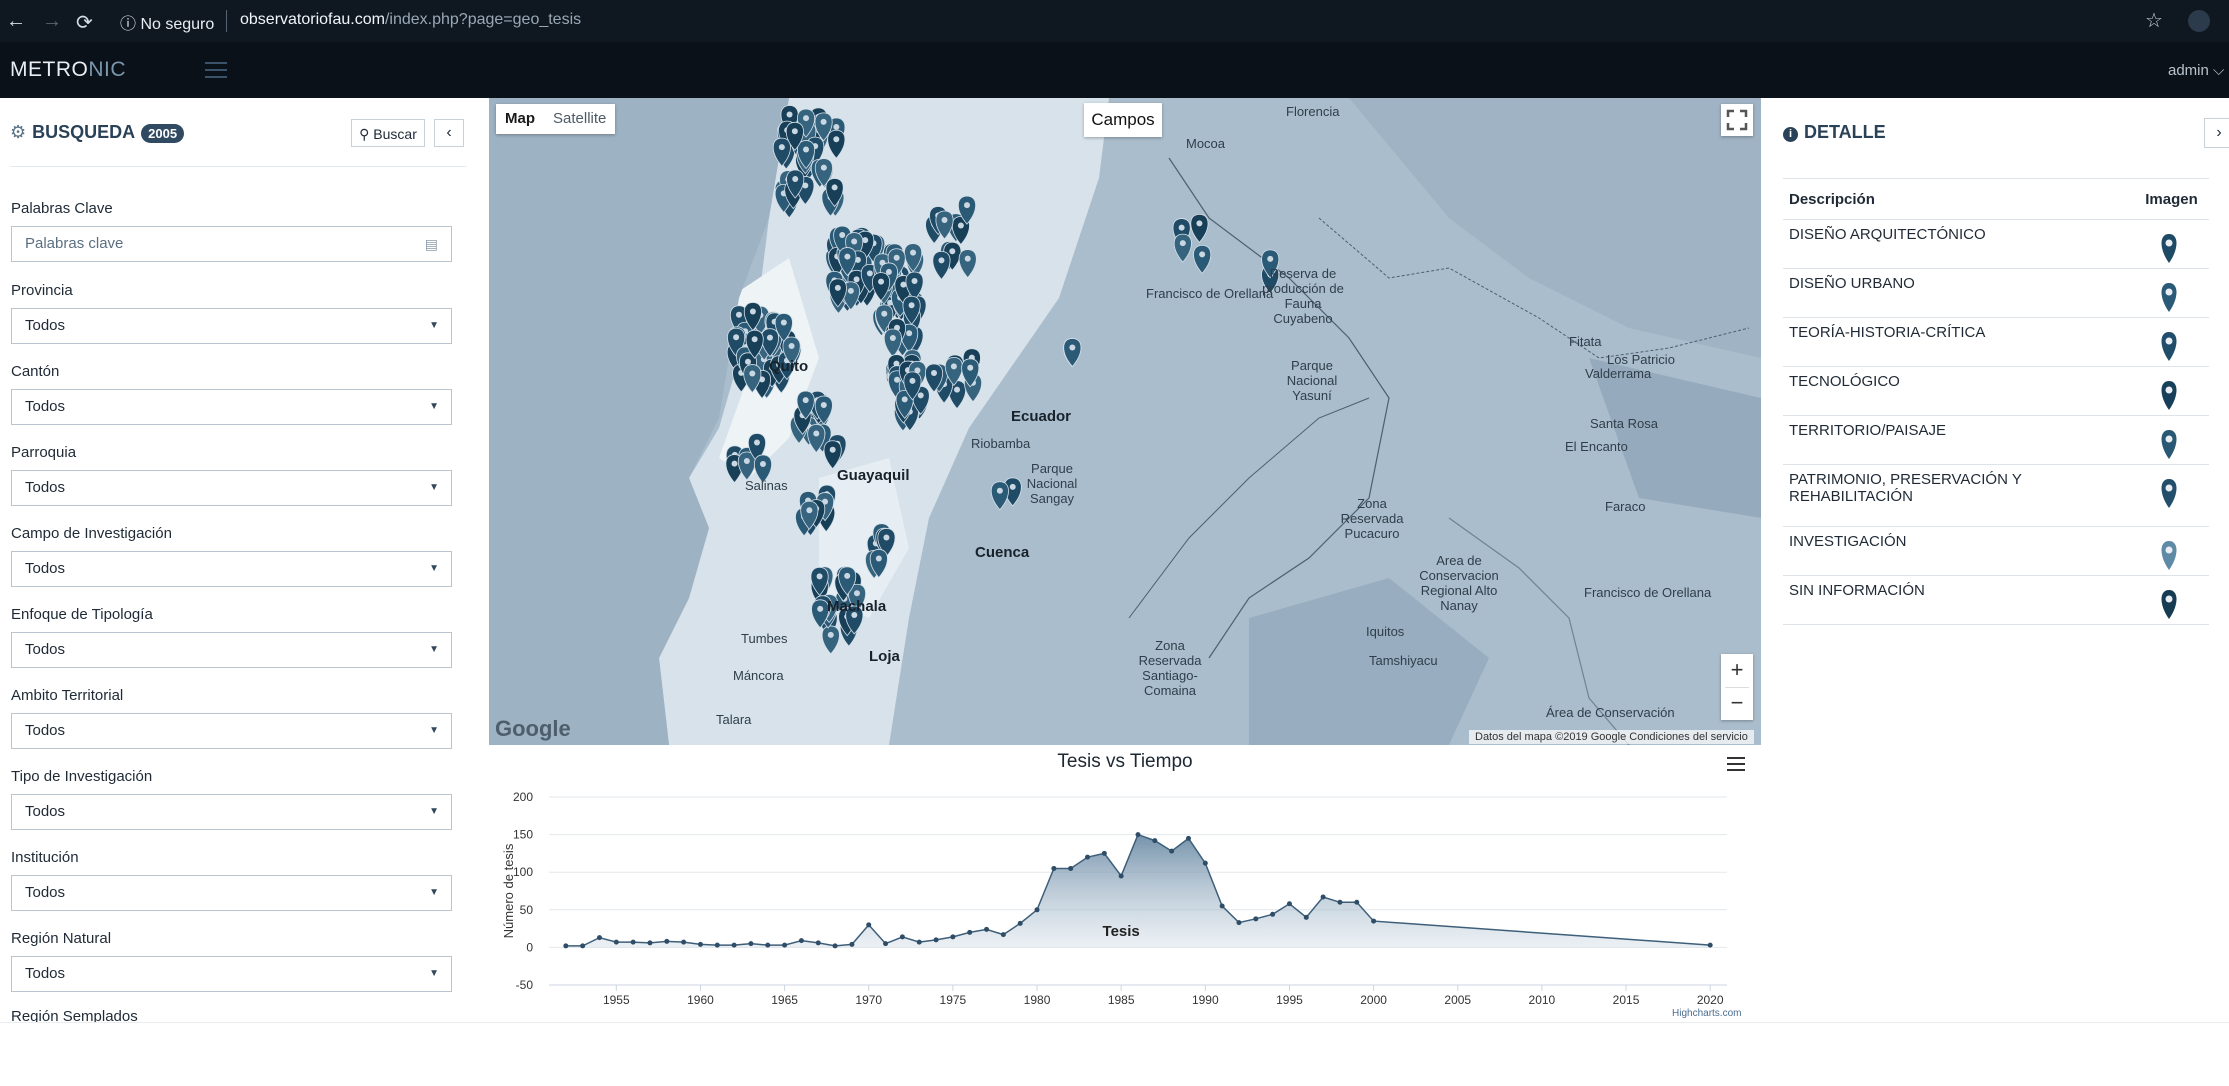 This screenshot has width=2229, height=1086. What do you see at coordinates (16, 21) in the screenshot?
I see `back-icon: ←` at bounding box center [16, 21].